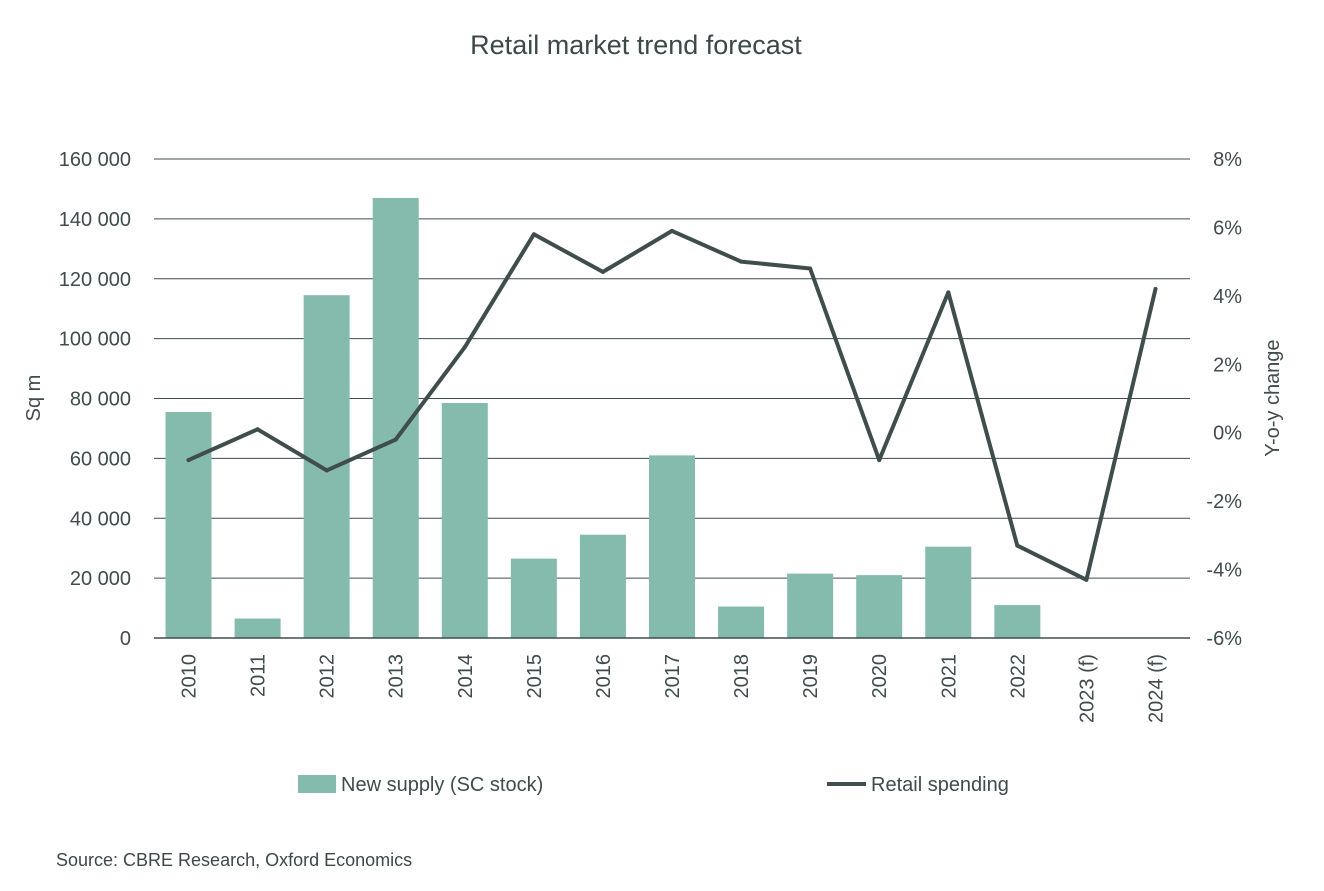 Image resolution: width=1324 pixels, height=891 pixels. I want to click on right-tick-label: -2%, so click(1224, 502).